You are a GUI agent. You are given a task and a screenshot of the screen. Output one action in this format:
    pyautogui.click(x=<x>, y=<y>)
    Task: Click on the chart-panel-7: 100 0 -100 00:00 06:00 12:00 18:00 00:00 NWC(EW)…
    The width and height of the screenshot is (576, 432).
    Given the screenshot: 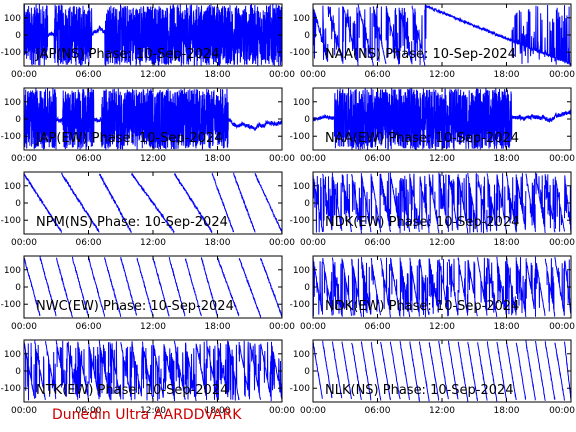 What is the action you would take?
    pyautogui.click(x=148, y=293)
    